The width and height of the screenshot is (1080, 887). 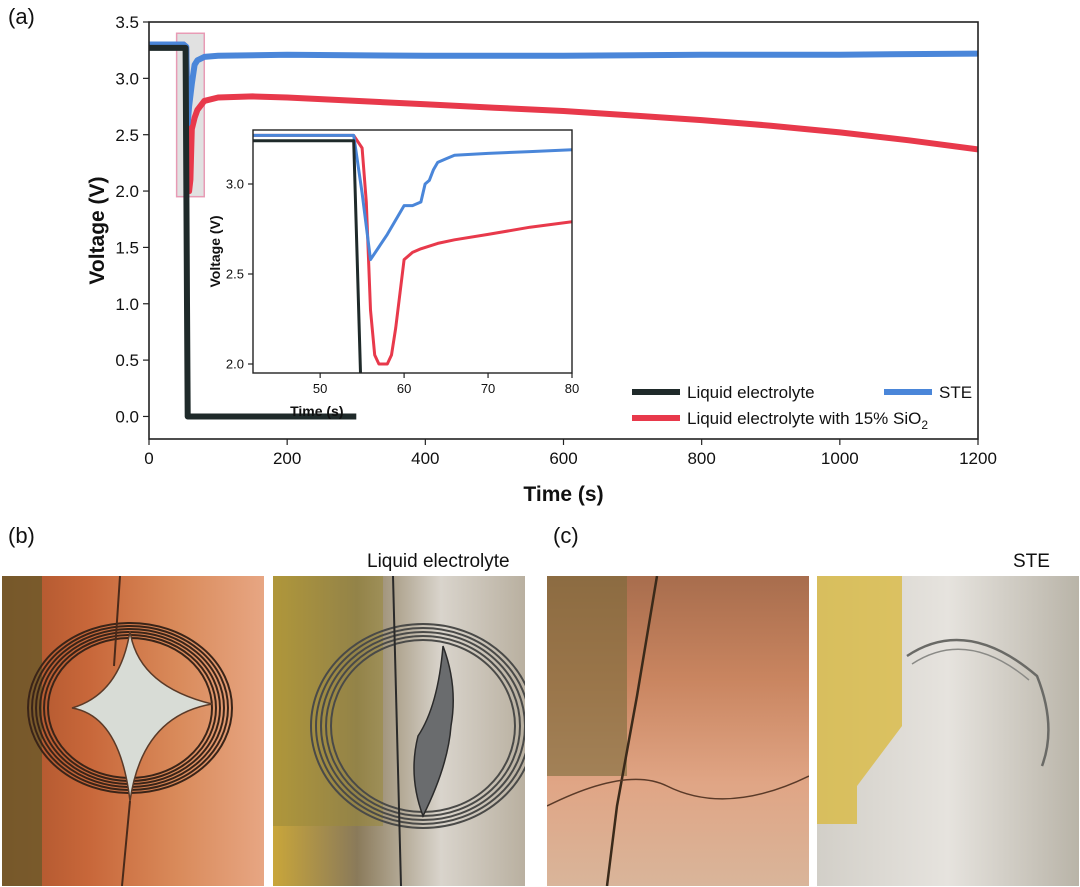 What do you see at coordinates (127, 22) in the screenshot?
I see `main-y-tick-label: 3.5` at bounding box center [127, 22].